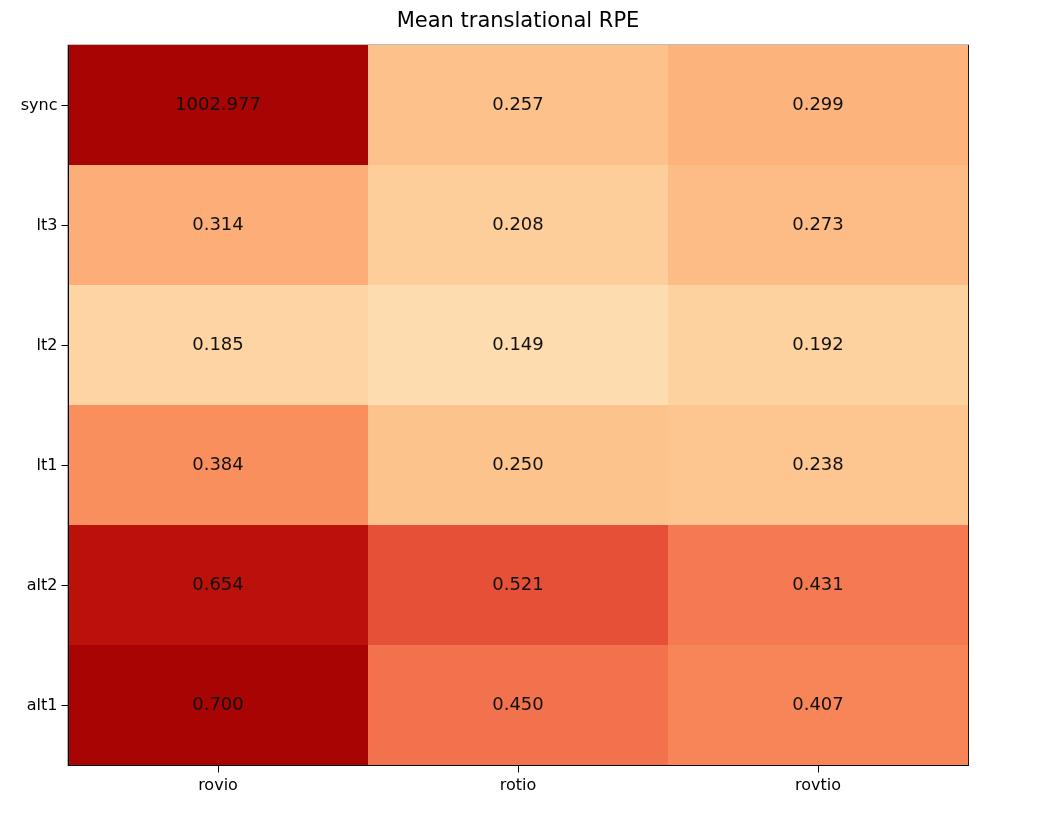 Image resolution: width=1055 pixels, height=832 pixels. Describe the element at coordinates (518, 223) in the screenshot. I see `data-label: 0.208` at that location.